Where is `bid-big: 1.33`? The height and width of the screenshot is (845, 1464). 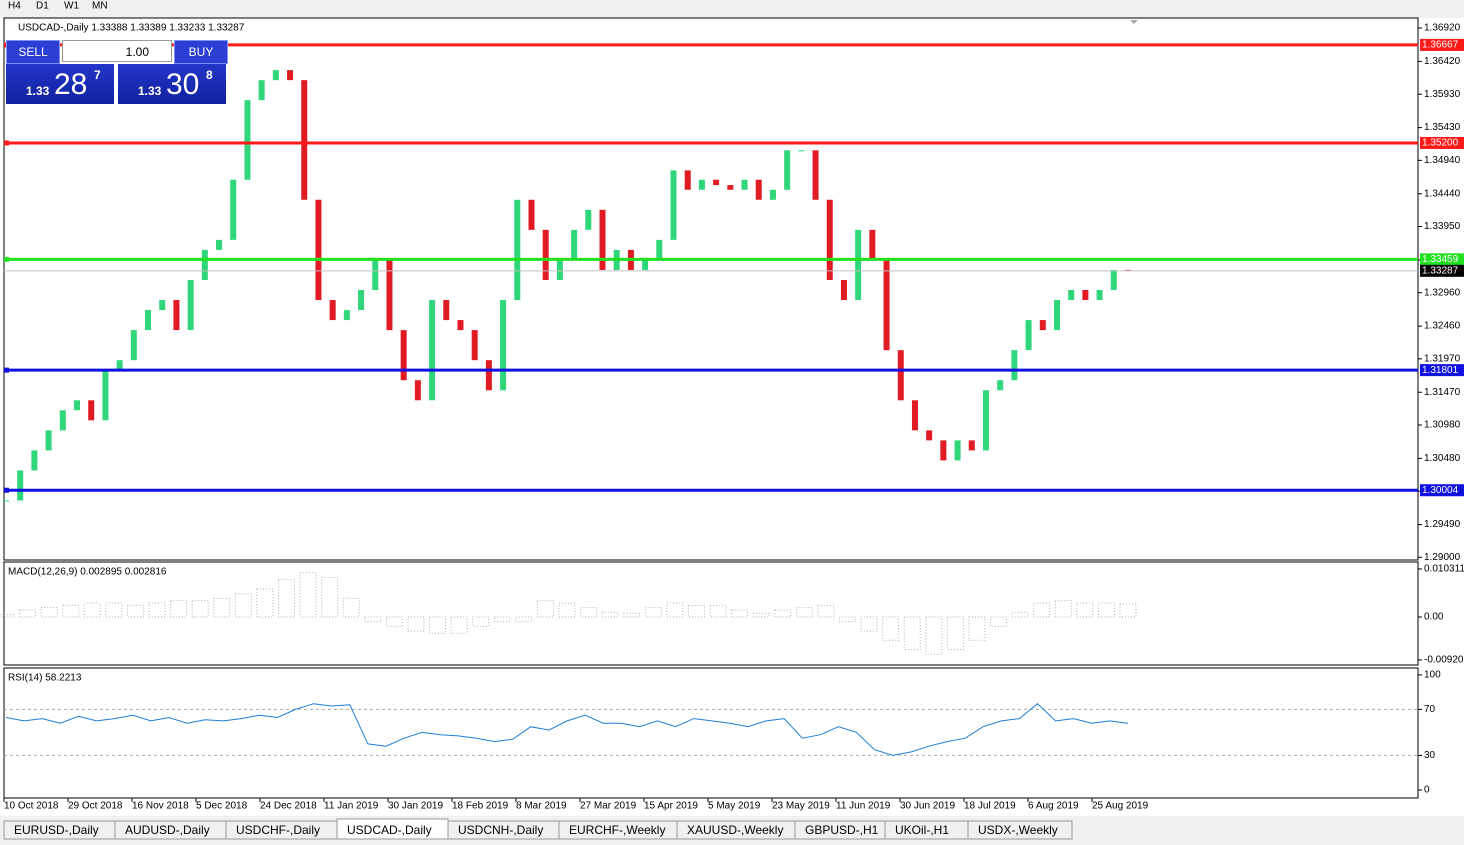 bid-big: 1.33 is located at coordinates (38, 91).